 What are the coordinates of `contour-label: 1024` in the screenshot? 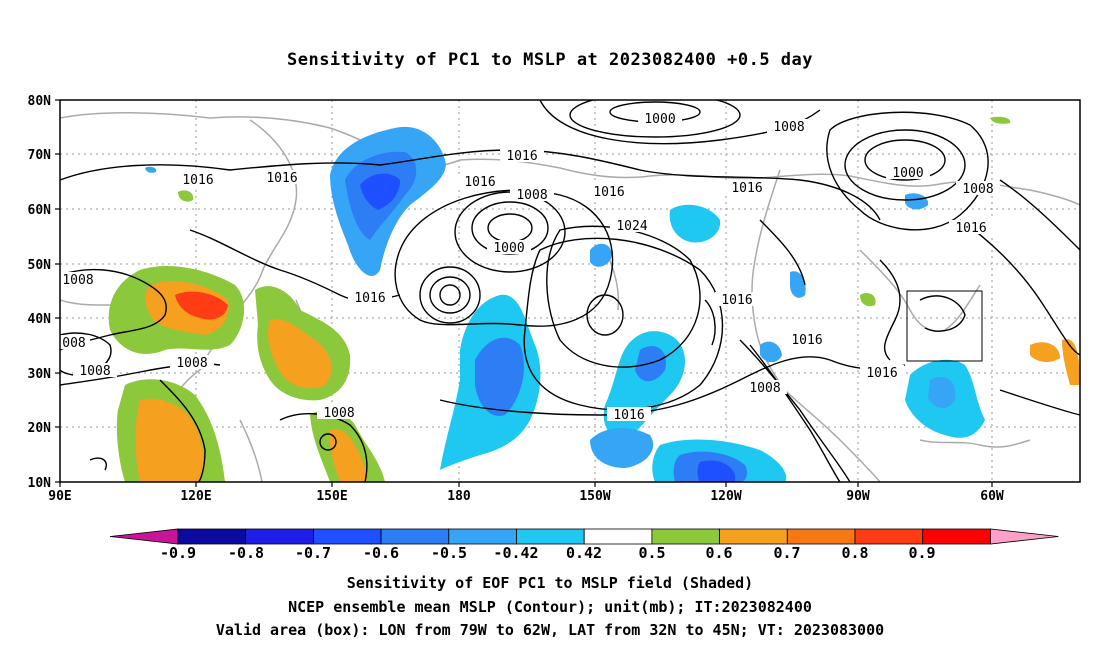 It's located at (631, 226).